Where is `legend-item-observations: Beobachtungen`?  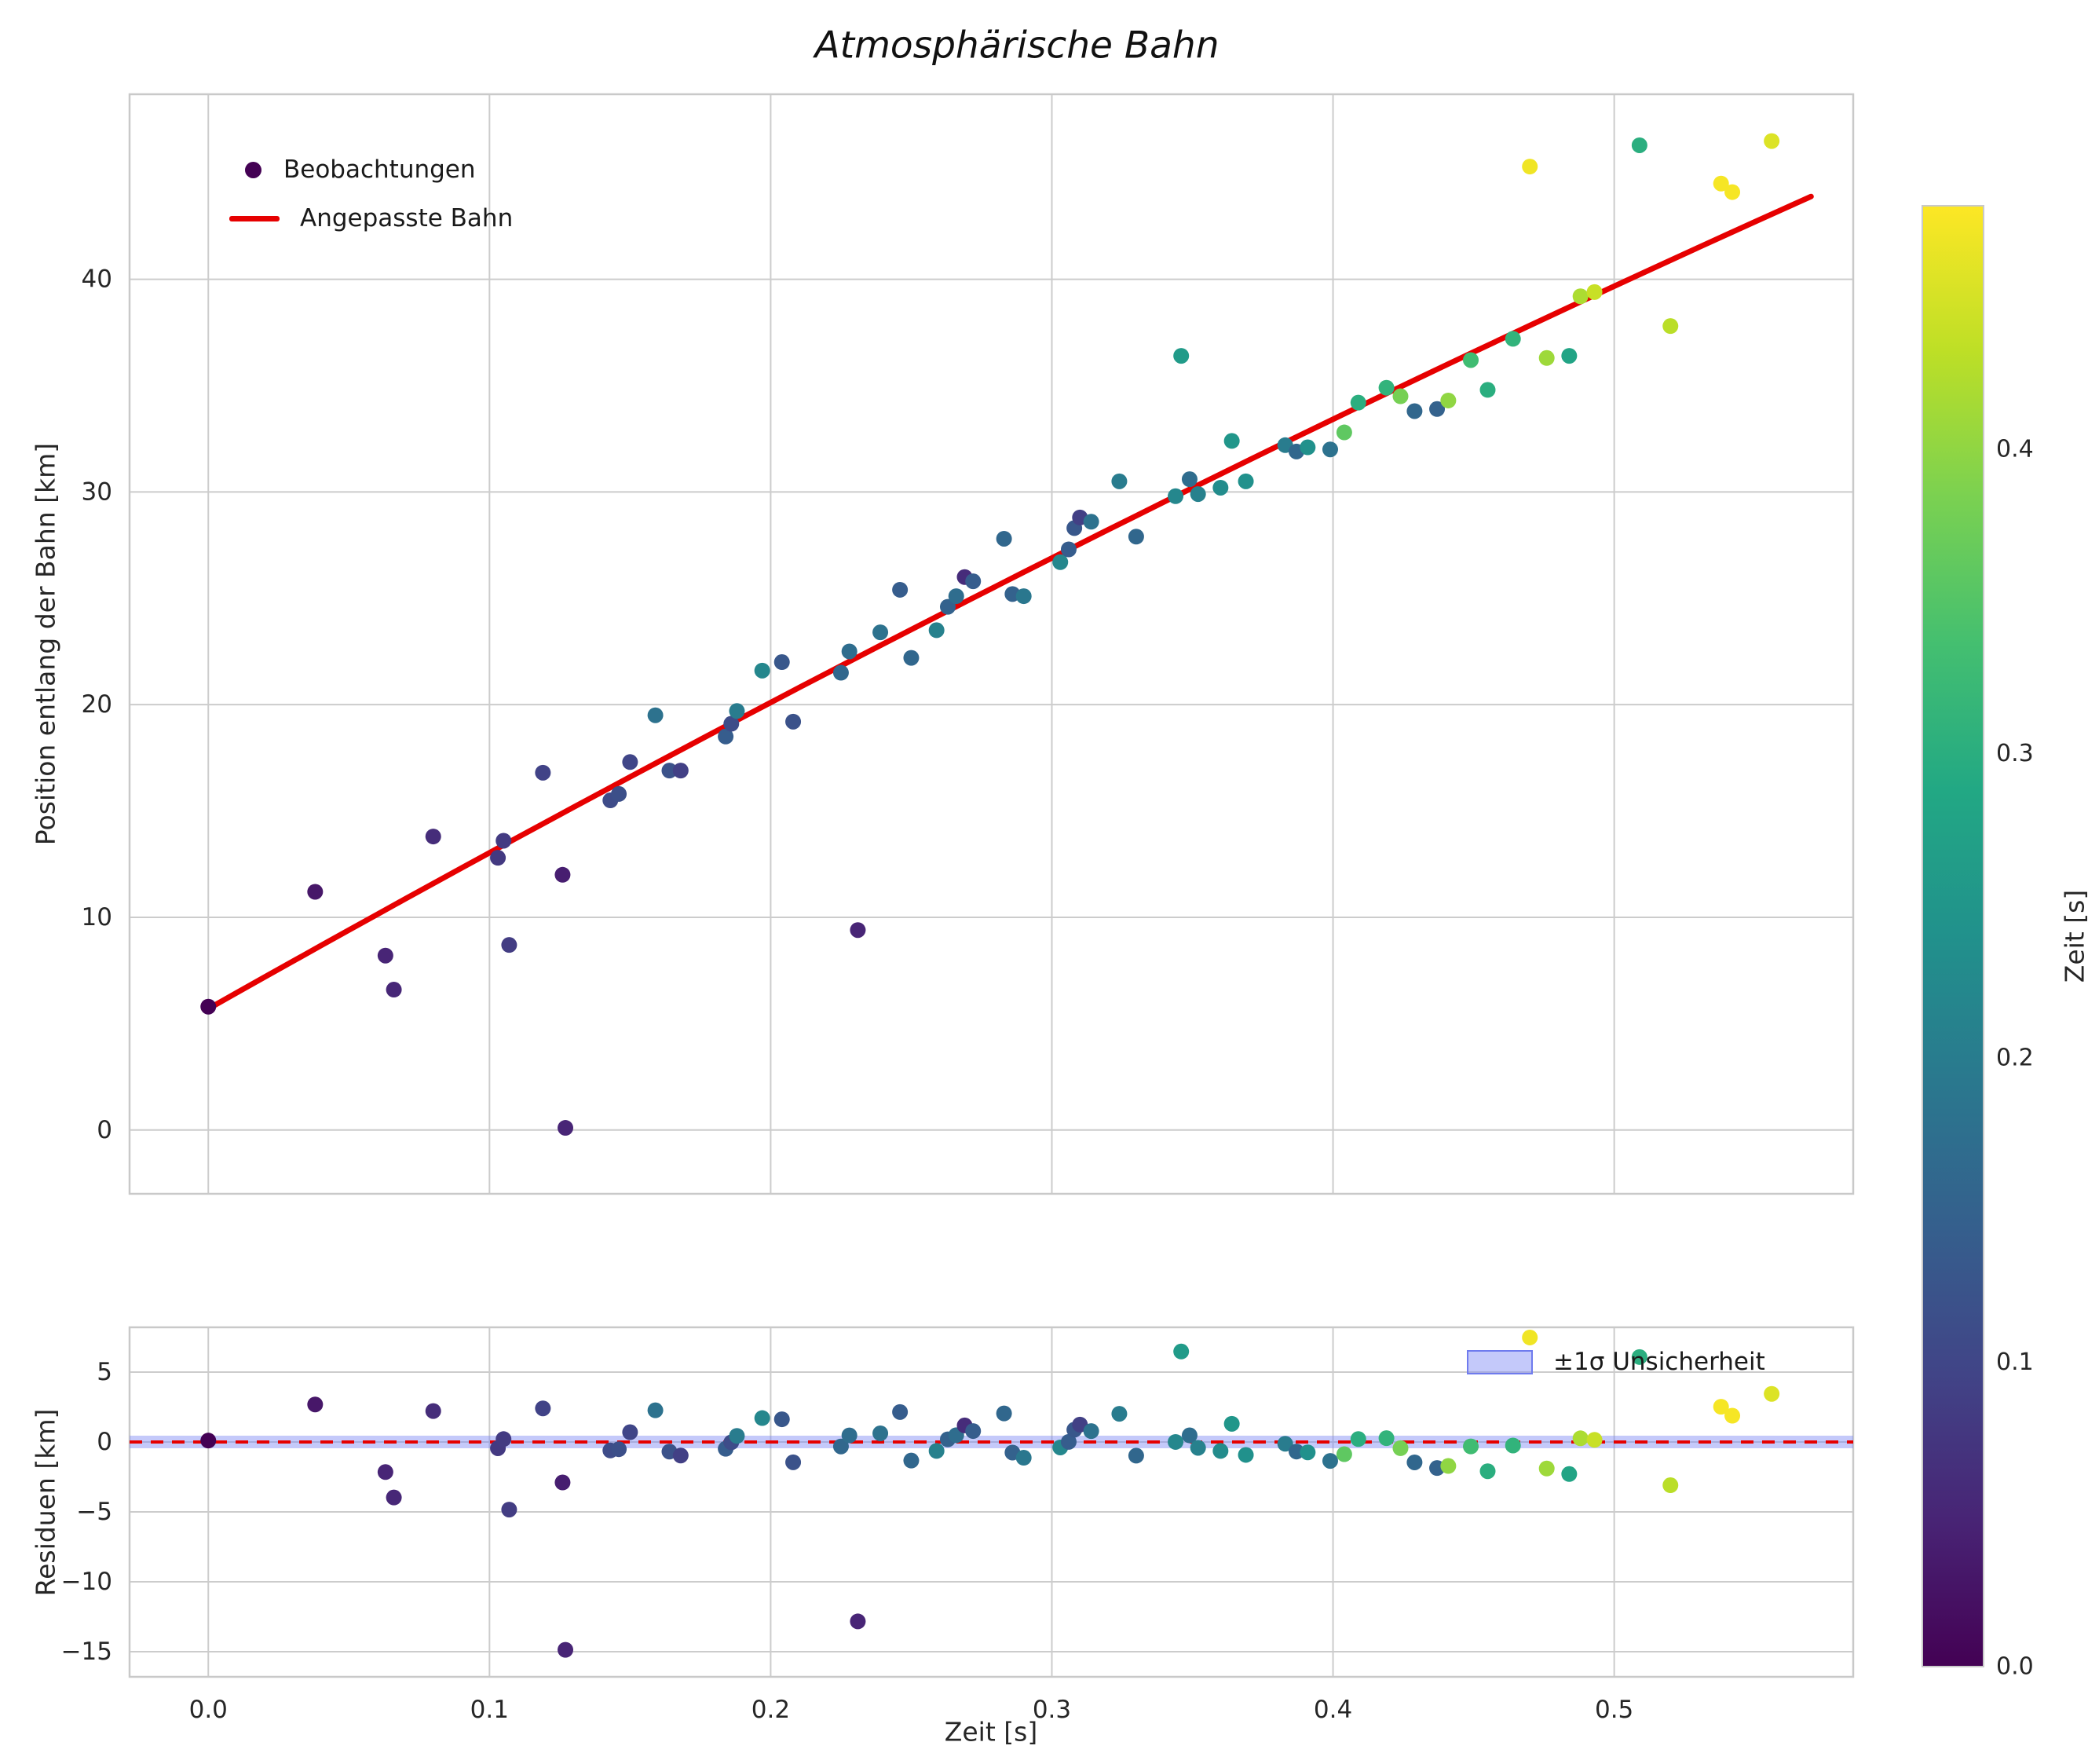 legend-item-observations: Beobachtungen is located at coordinates (371, 170).